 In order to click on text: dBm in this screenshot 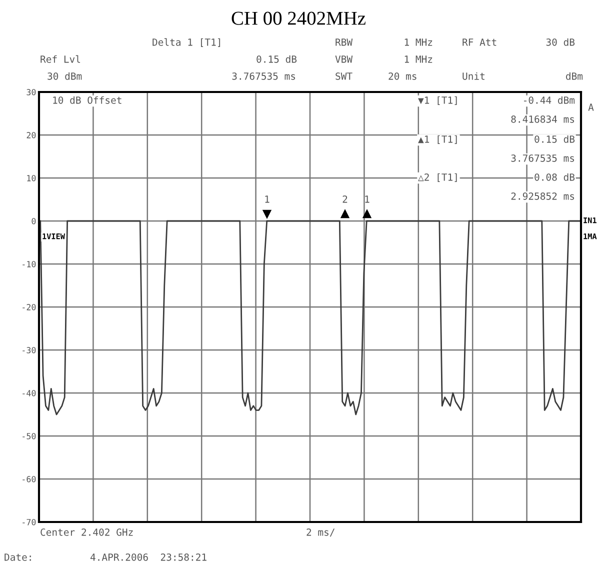, I will do `click(574, 76)`.